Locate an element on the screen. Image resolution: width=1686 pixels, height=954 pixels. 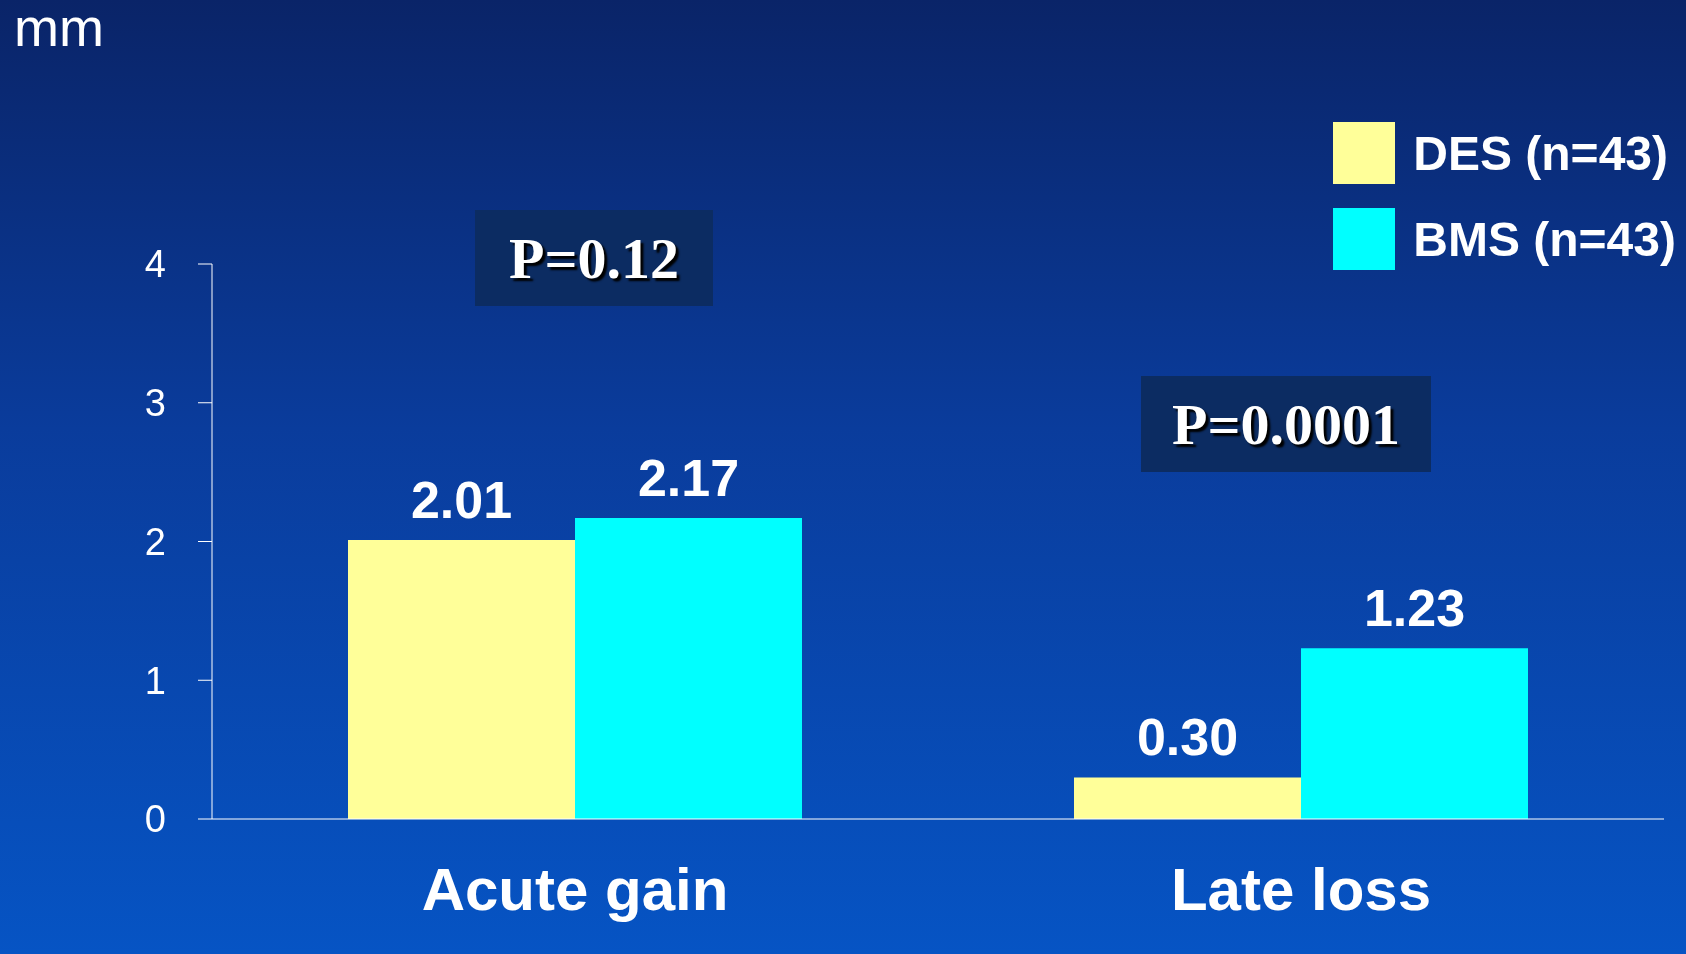
x-tick-label: Acute gain is located at coordinates (575, 889).